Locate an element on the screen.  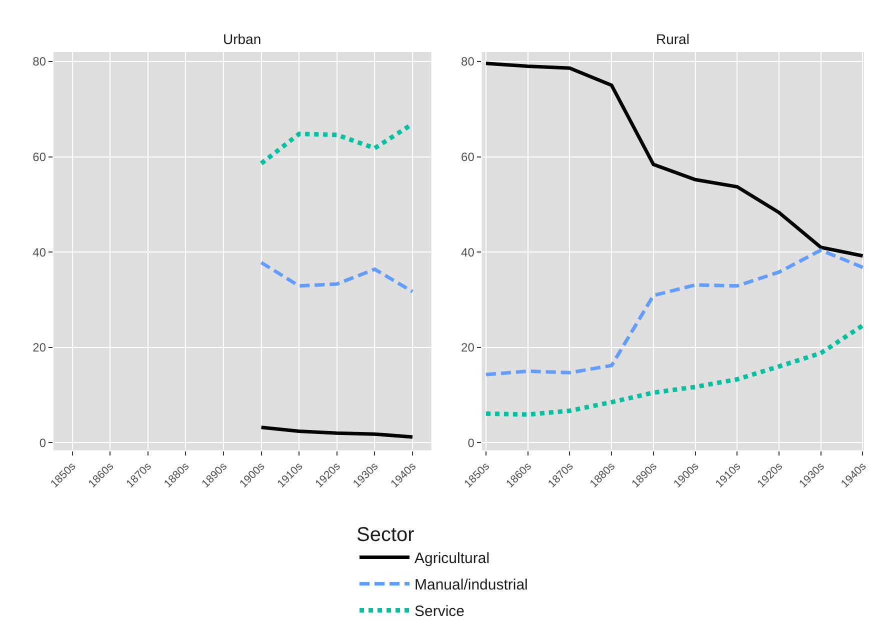
legend-label: Agricultural is located at coordinates (452, 559).